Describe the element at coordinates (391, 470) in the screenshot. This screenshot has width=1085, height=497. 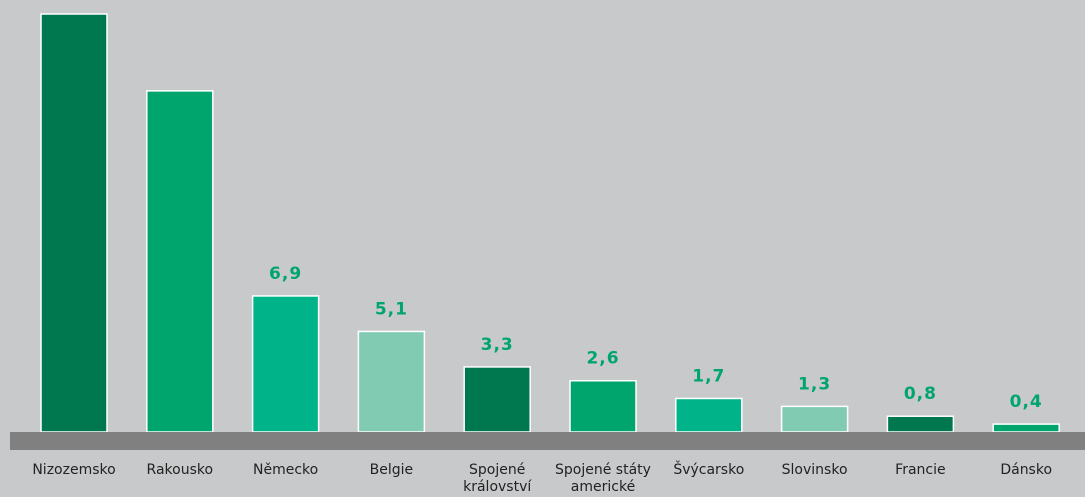
I see `x-tick-label: Belgie` at that location.